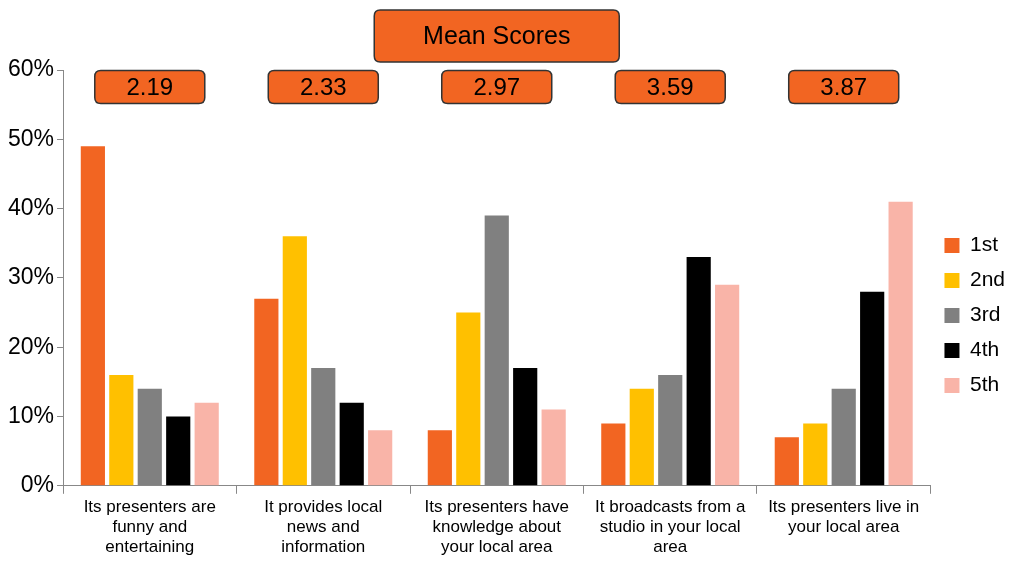 This screenshot has height=561, width=1025. I want to click on legend-label: 4th, so click(984, 349).